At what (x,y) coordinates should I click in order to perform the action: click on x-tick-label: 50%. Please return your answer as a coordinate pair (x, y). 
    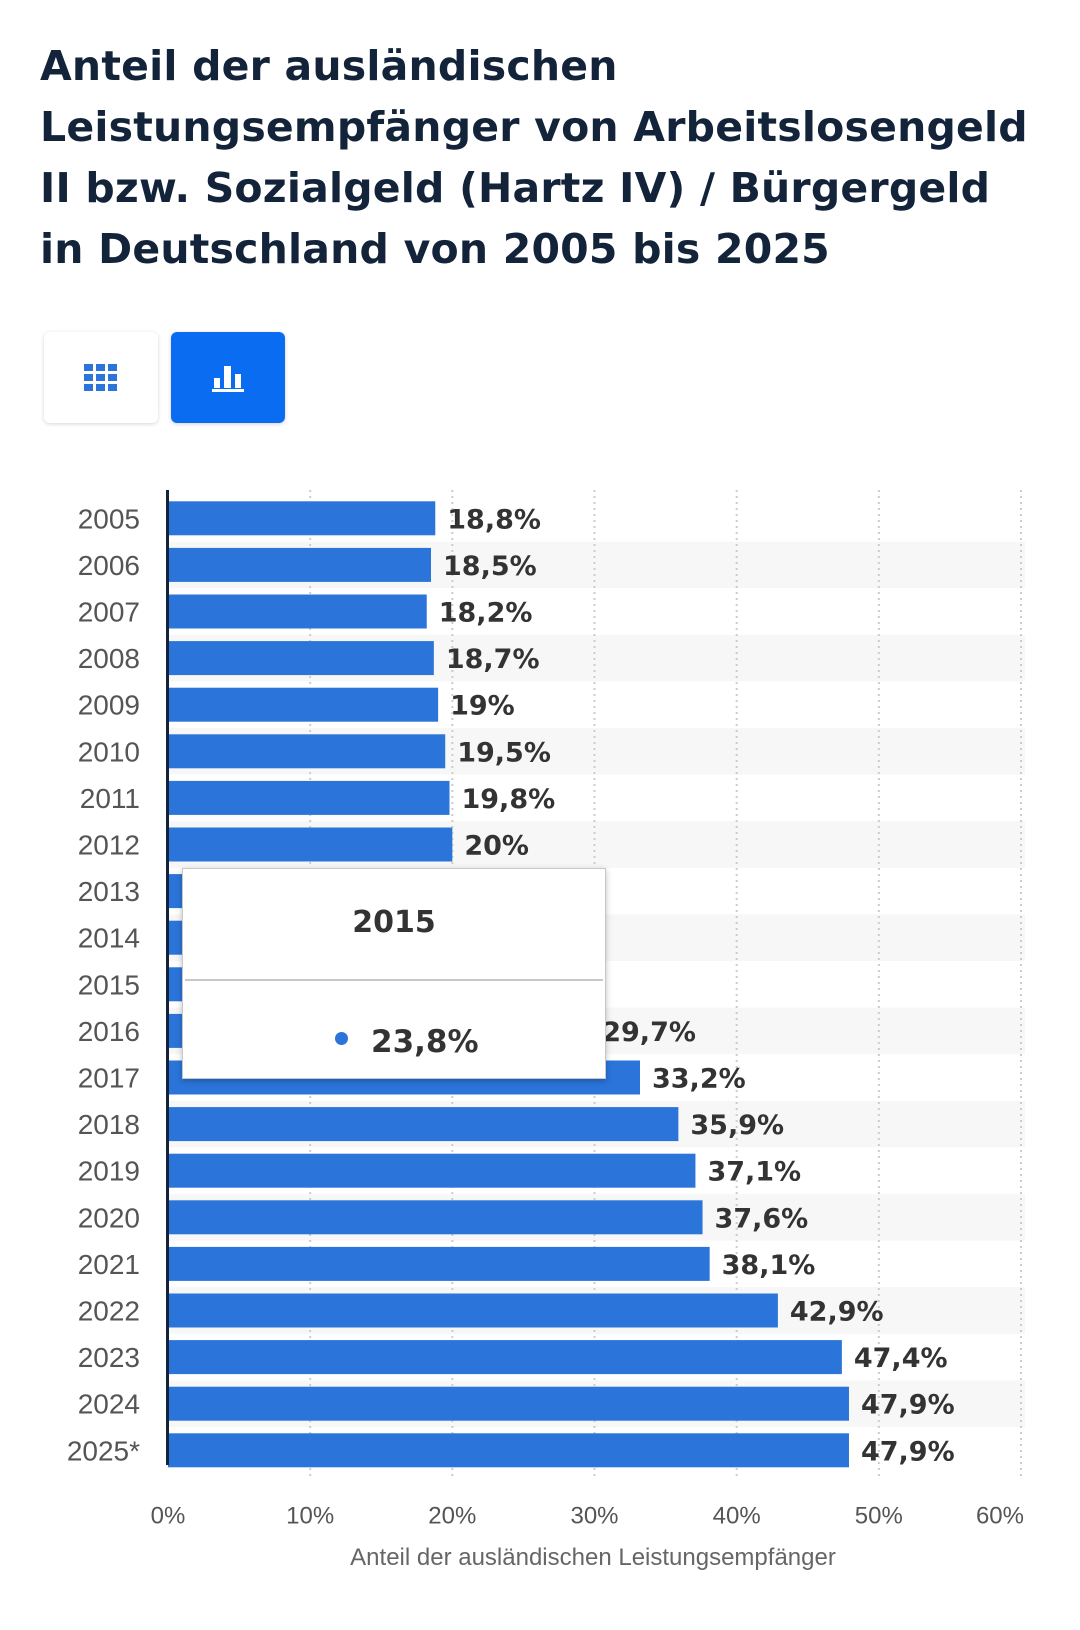
    Looking at the image, I should click on (879, 1516).